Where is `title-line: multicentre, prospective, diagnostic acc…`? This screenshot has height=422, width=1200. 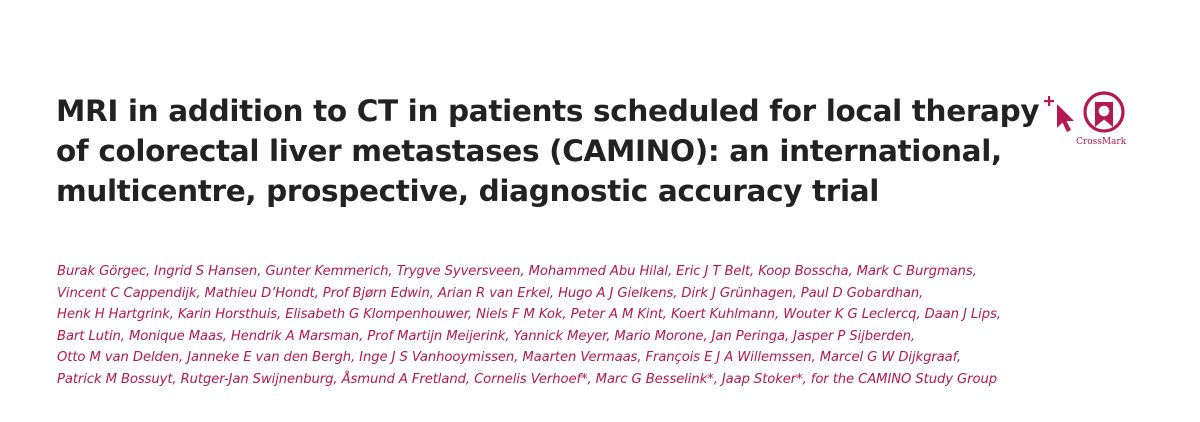
title-line: multicentre, prospective, diagnostic acc… is located at coordinates (468, 191).